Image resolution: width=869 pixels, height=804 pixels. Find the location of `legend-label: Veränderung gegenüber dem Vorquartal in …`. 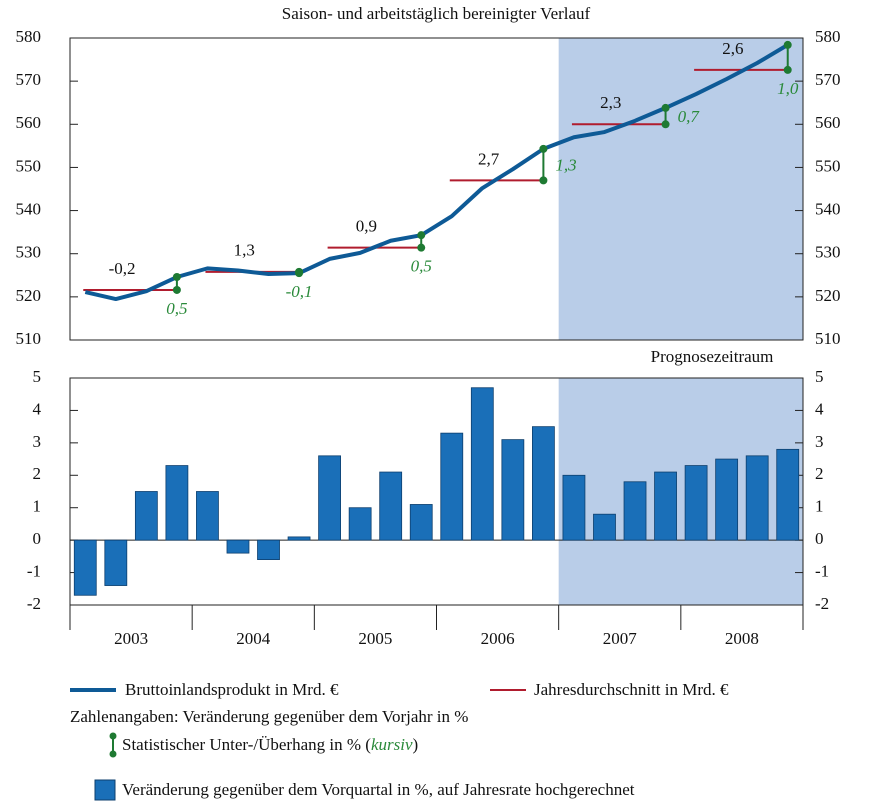

legend-label: Veränderung gegenüber dem Vorquartal in … is located at coordinates (378, 789).